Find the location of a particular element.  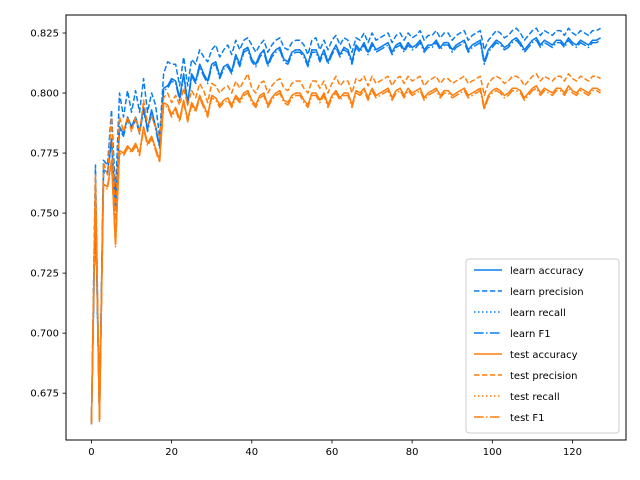

legend-label-learn-recall: learn recall is located at coordinates (538, 313).